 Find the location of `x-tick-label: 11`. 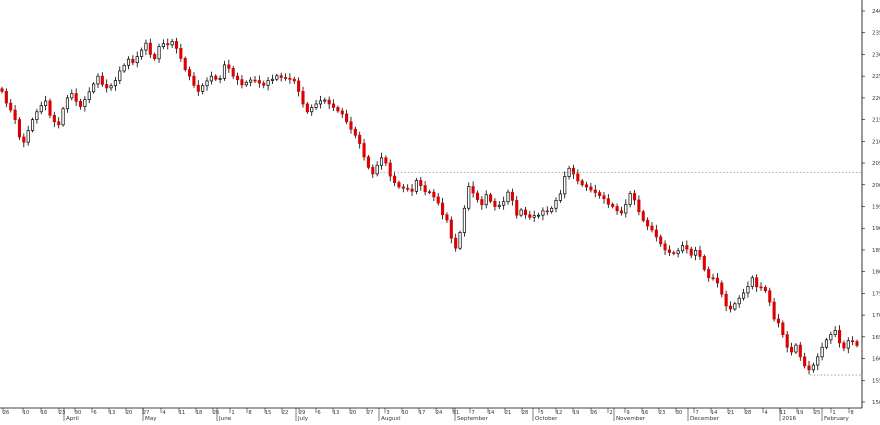

x-tick-label: 11 is located at coordinates (182, 413).